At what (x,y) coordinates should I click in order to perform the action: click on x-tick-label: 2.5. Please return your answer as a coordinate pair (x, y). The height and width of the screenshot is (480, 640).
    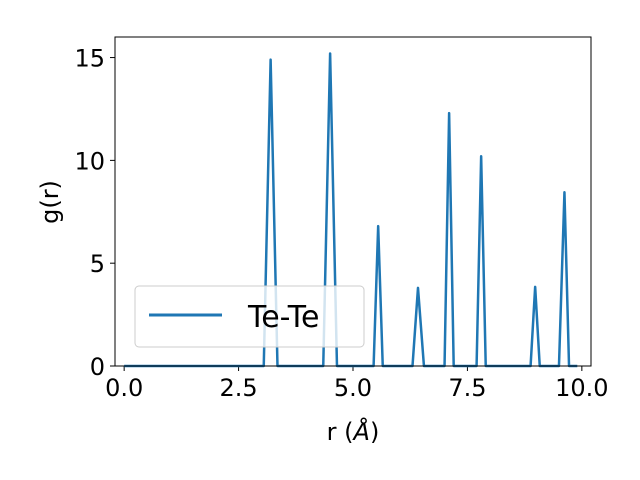
    Looking at the image, I should click on (238, 388).